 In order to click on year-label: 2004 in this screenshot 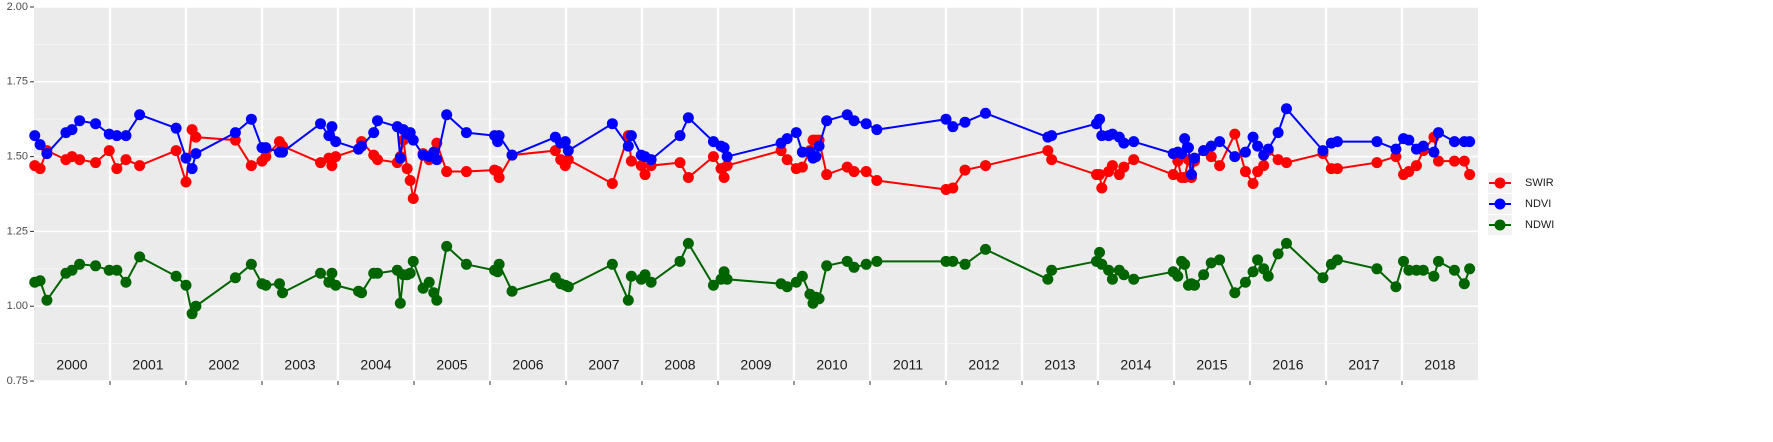, I will do `click(375, 365)`.